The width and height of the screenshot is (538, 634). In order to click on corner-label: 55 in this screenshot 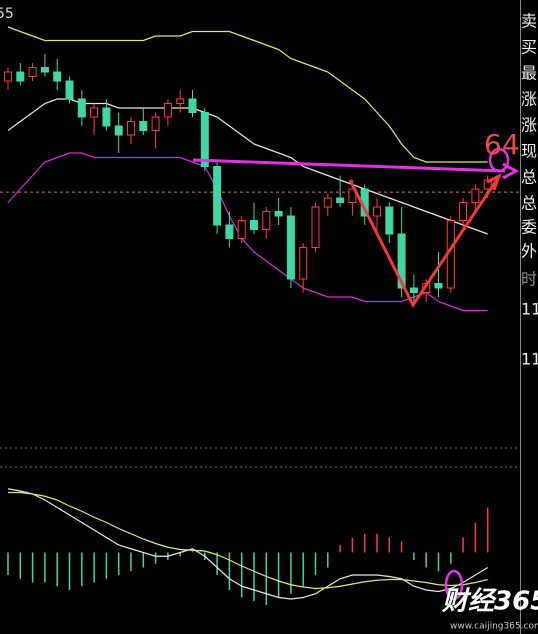, I will do `click(7, 14)`.